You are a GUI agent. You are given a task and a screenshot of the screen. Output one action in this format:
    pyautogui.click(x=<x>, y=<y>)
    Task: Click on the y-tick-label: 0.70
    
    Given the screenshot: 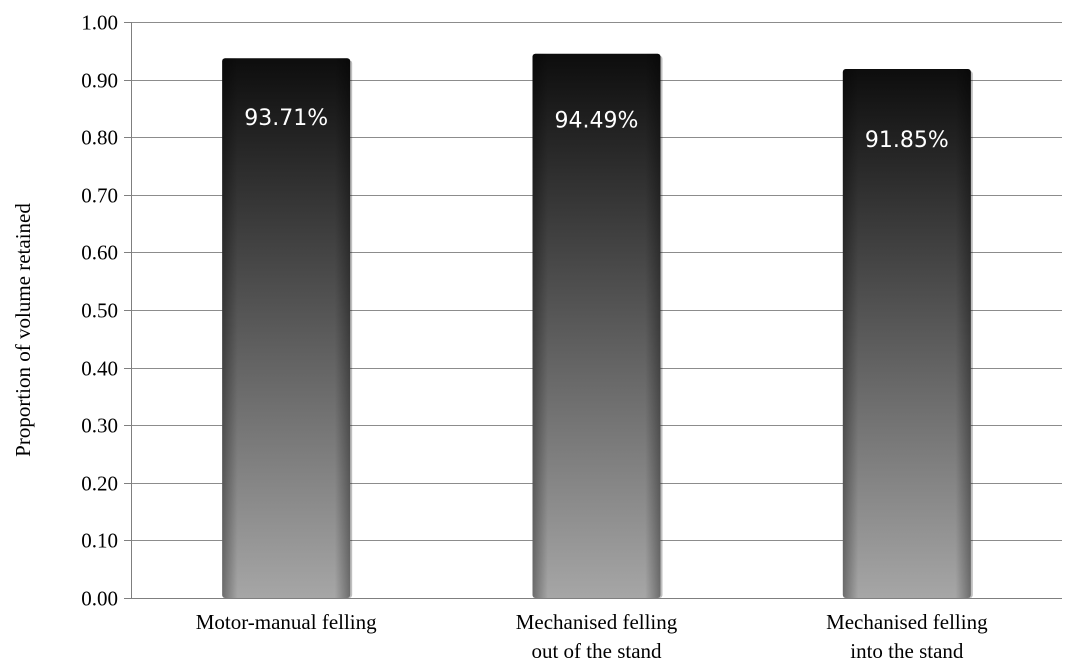 What is the action you would take?
    pyautogui.click(x=99, y=196)
    